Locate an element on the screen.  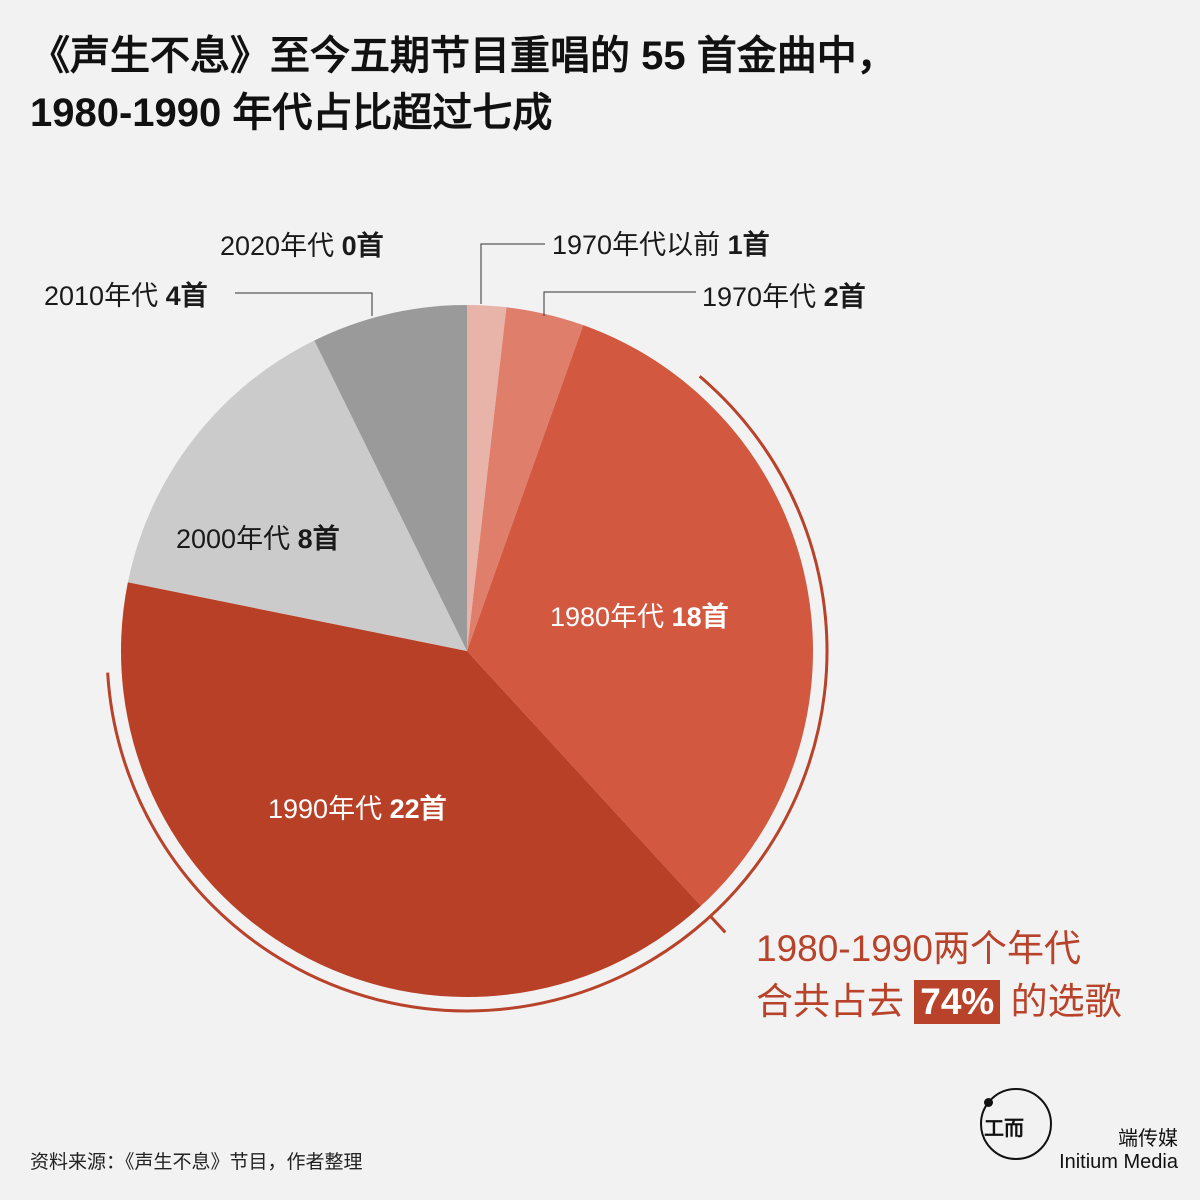
slice-label-1970s: 1970年代 2首 is located at coordinates (784, 296).